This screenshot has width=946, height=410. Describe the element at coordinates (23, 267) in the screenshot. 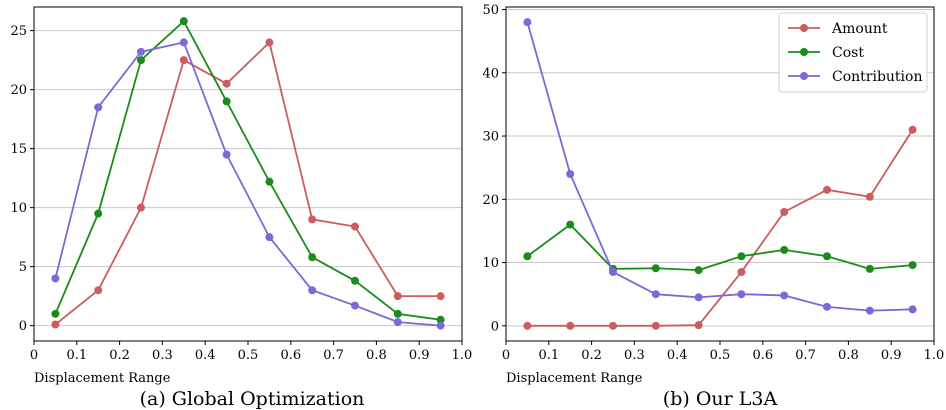

I see `y-tick-label: 5` at that location.